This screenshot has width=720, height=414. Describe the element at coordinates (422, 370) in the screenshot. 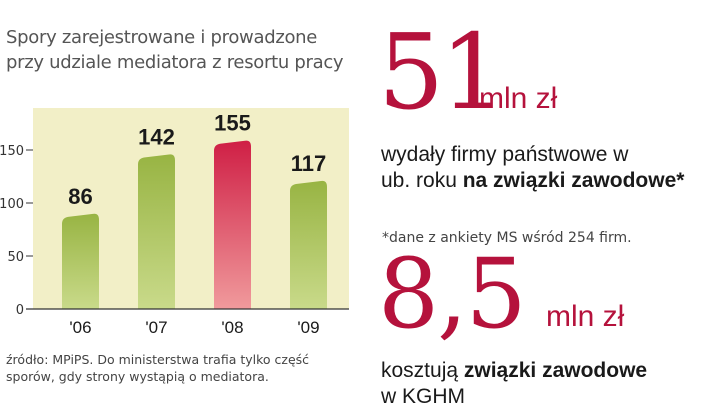

I see `stat2-desc-line-1: kosztują` at that location.